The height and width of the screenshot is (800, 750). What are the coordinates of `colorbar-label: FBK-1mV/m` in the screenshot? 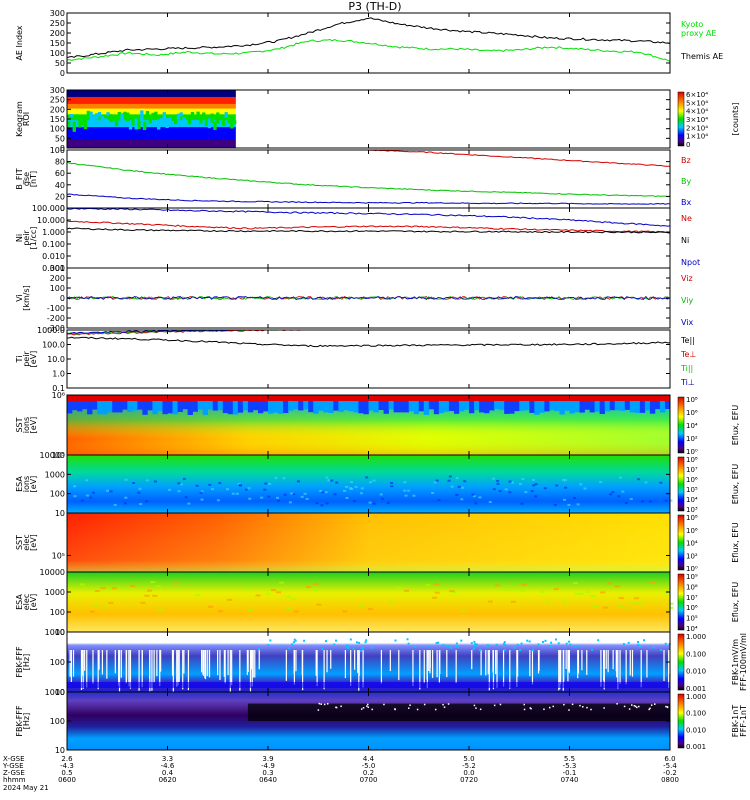 It's located at (735, 662).